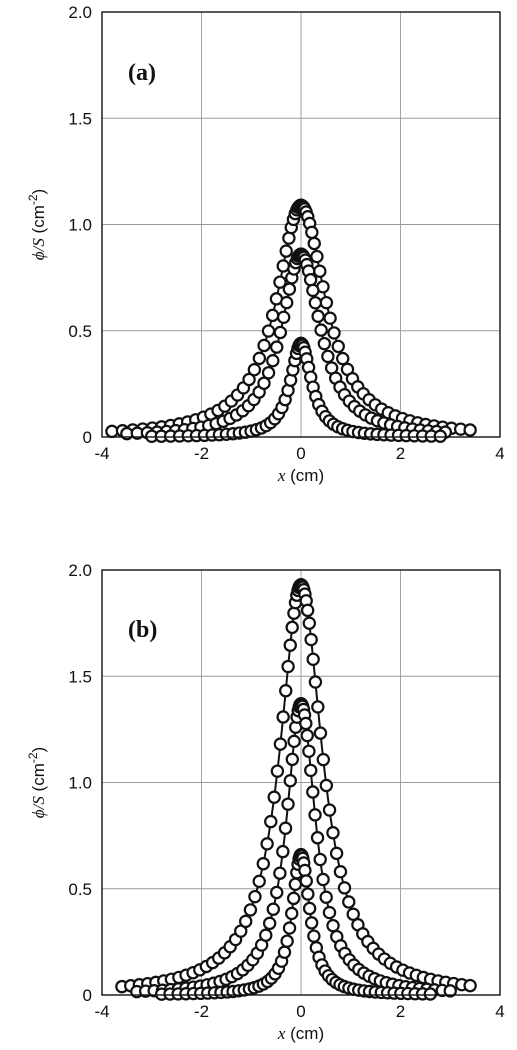  Describe the element at coordinates (142, 73) in the screenshot. I see `panel-label: (a)` at that location.